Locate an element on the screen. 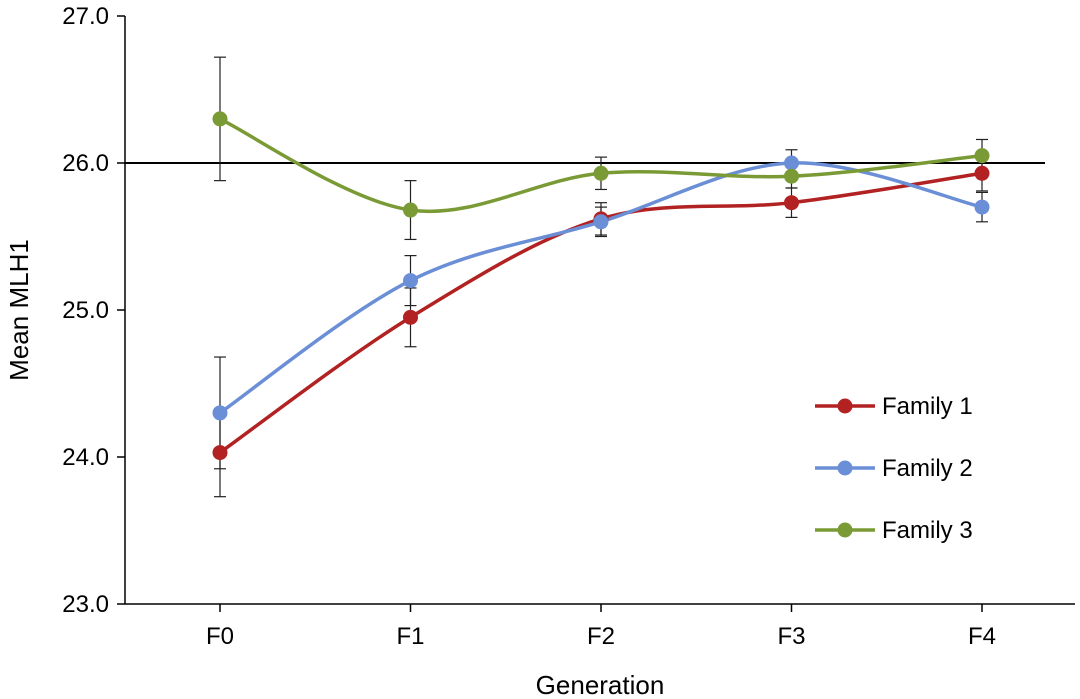 The height and width of the screenshot is (699, 1080). y-tick-label: 24.0 is located at coordinates (85, 457).